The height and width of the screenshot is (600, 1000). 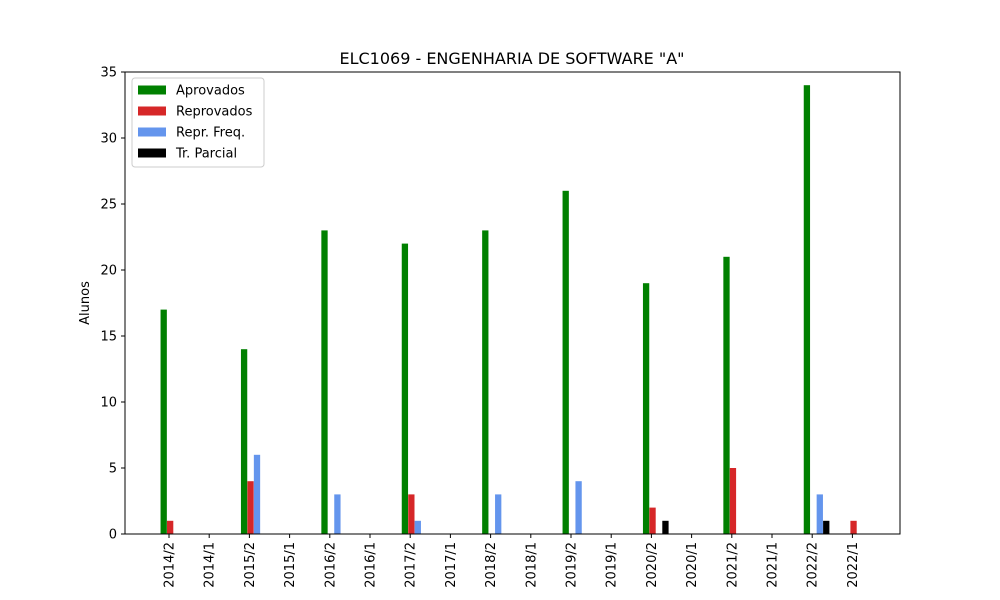 I want to click on legend-label: Aprovados, so click(x=210, y=91).